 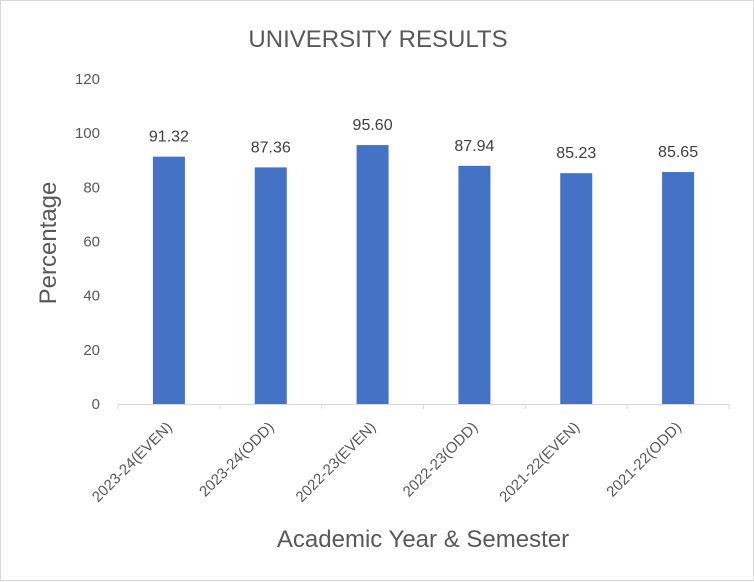 I want to click on data-label: 85.65, so click(x=678, y=152).